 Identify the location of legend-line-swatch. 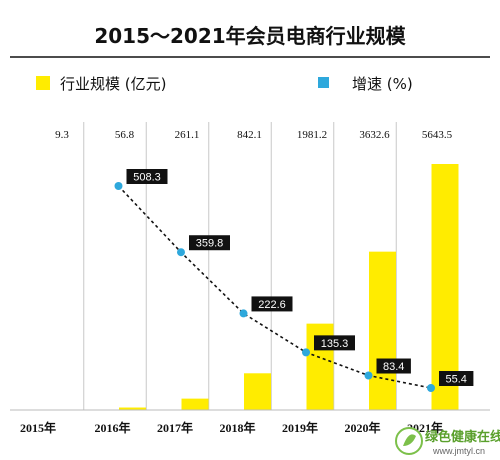
(323, 82).